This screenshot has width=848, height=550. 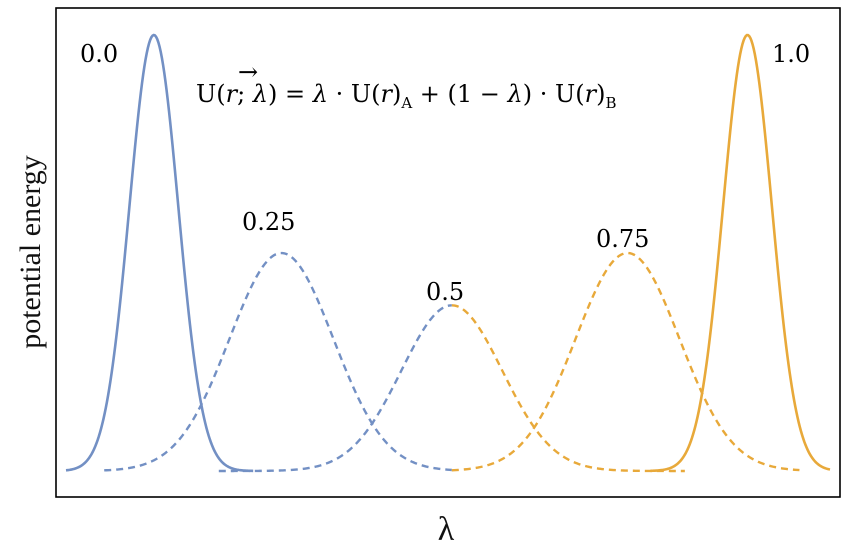 What do you see at coordinates (445, 292) in the screenshot?
I see `peak-label-0.5: 0.5` at bounding box center [445, 292].